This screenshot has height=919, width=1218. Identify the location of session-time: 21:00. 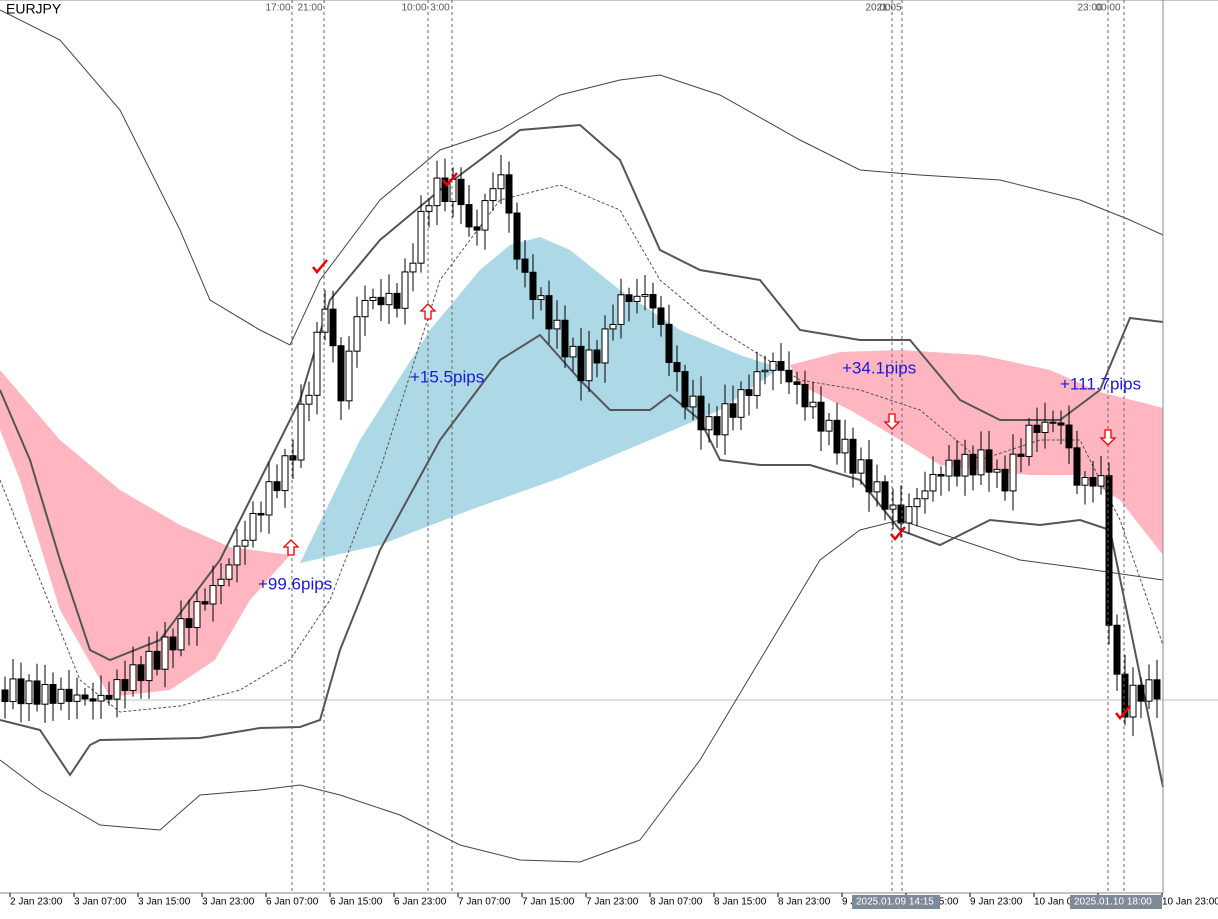
(309, 8).